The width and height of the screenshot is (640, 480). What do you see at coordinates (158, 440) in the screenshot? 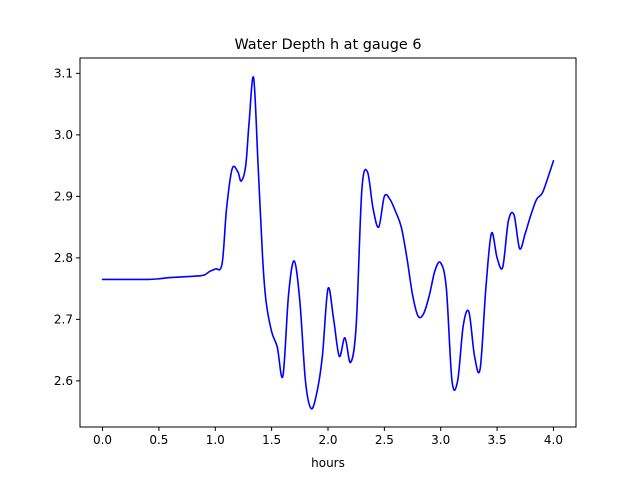
I see `x-tick-label: 0.5` at bounding box center [158, 440].